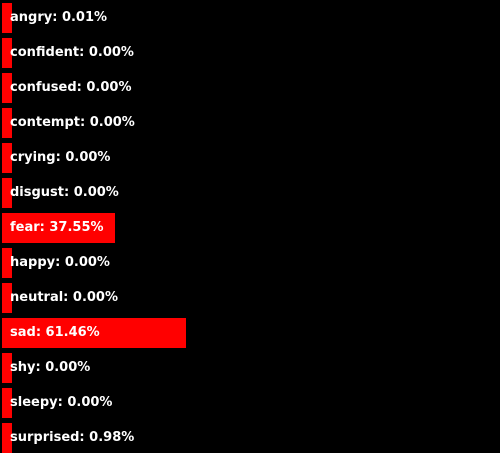 The width and height of the screenshot is (500, 453). I want to click on bar-label-fear: fear: 37.55%, so click(57, 227).